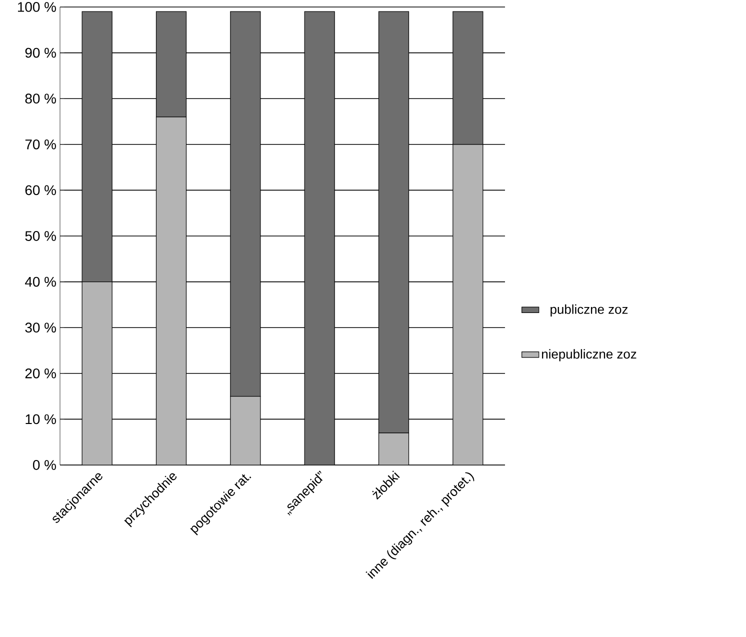 This screenshot has height=637, width=746. What do you see at coordinates (40, 144) in the screenshot?
I see `y-tick-label: 70 %` at bounding box center [40, 144].